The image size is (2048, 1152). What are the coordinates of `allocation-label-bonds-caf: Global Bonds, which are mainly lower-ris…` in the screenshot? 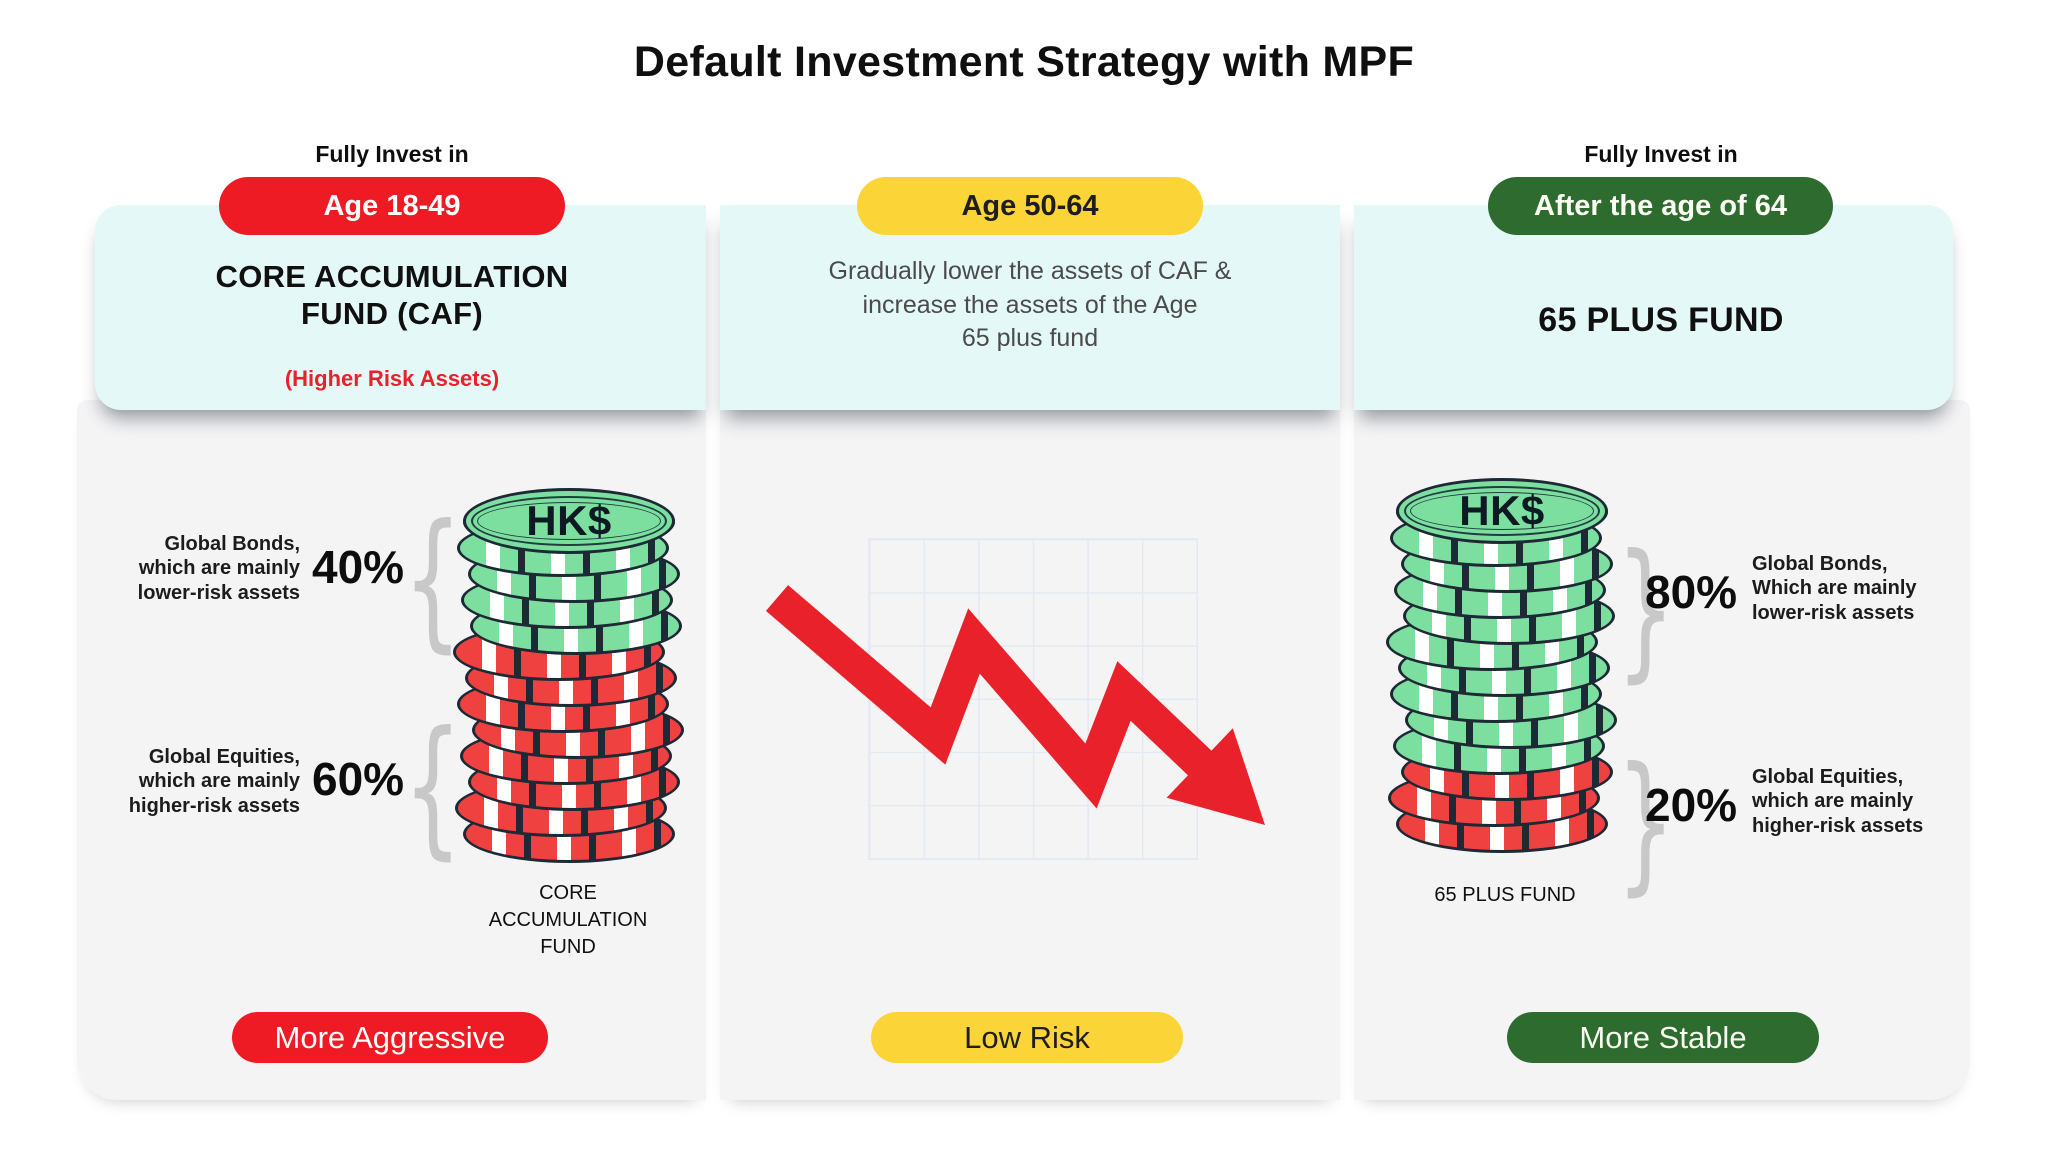 It's located at (218, 568).